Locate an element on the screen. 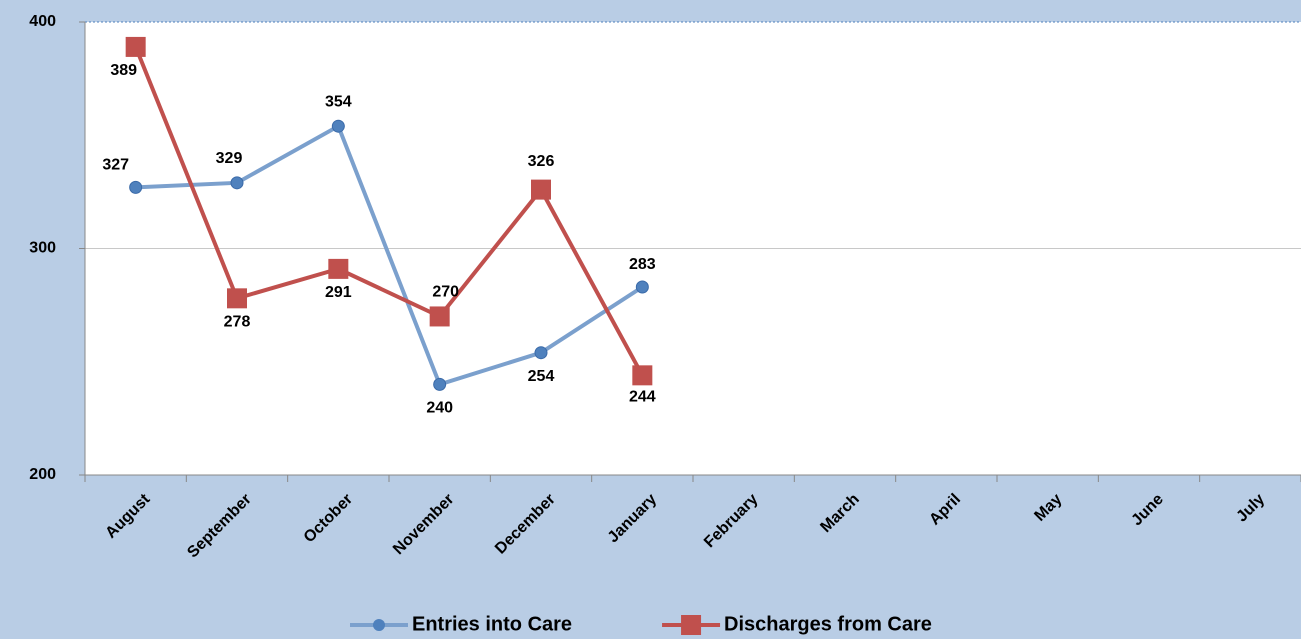  data-label: 291 is located at coordinates (338, 292).